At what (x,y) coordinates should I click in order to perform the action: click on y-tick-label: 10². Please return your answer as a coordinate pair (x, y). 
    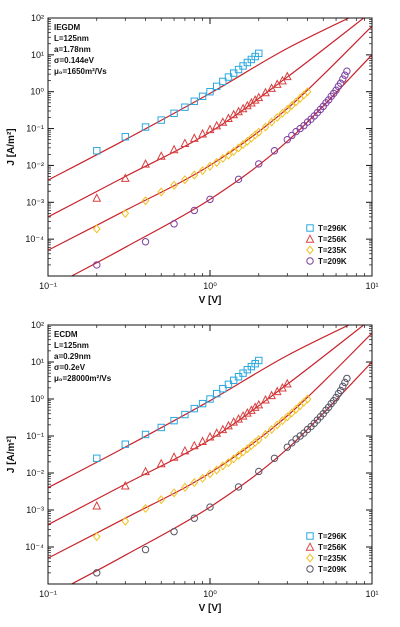
    Looking at the image, I should click on (37, 325).